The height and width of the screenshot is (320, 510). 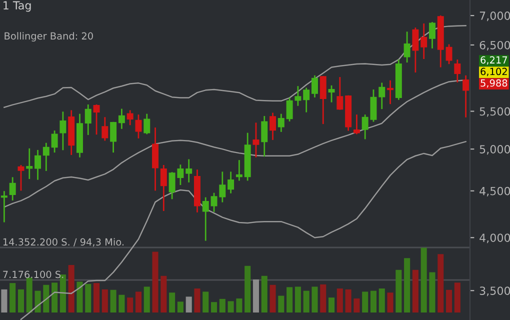 I want to click on y-tick-label: 5,500, so click(x=495, y=112).